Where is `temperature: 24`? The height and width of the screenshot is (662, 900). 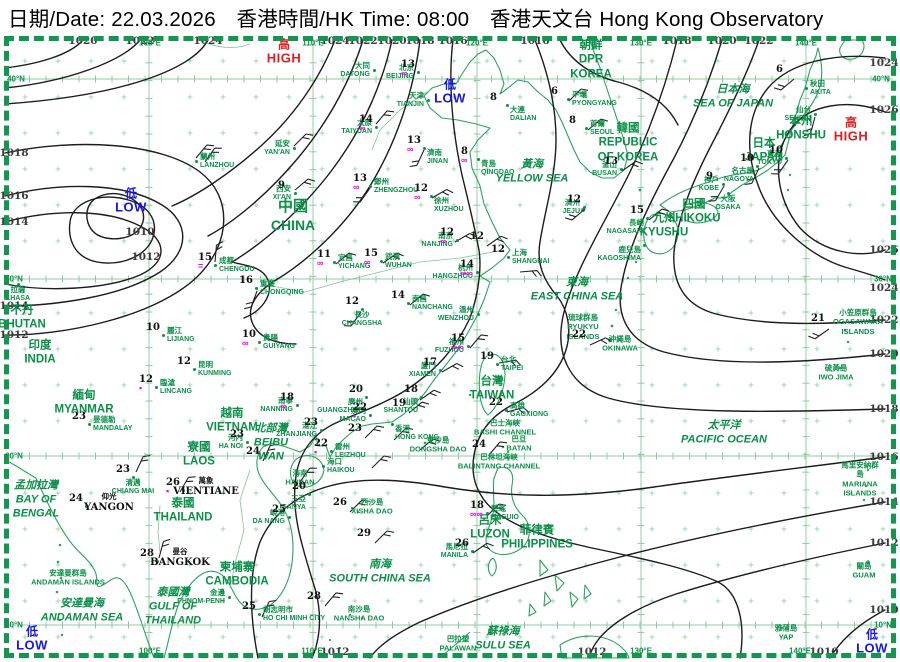 temperature: 24 is located at coordinates (76, 498).